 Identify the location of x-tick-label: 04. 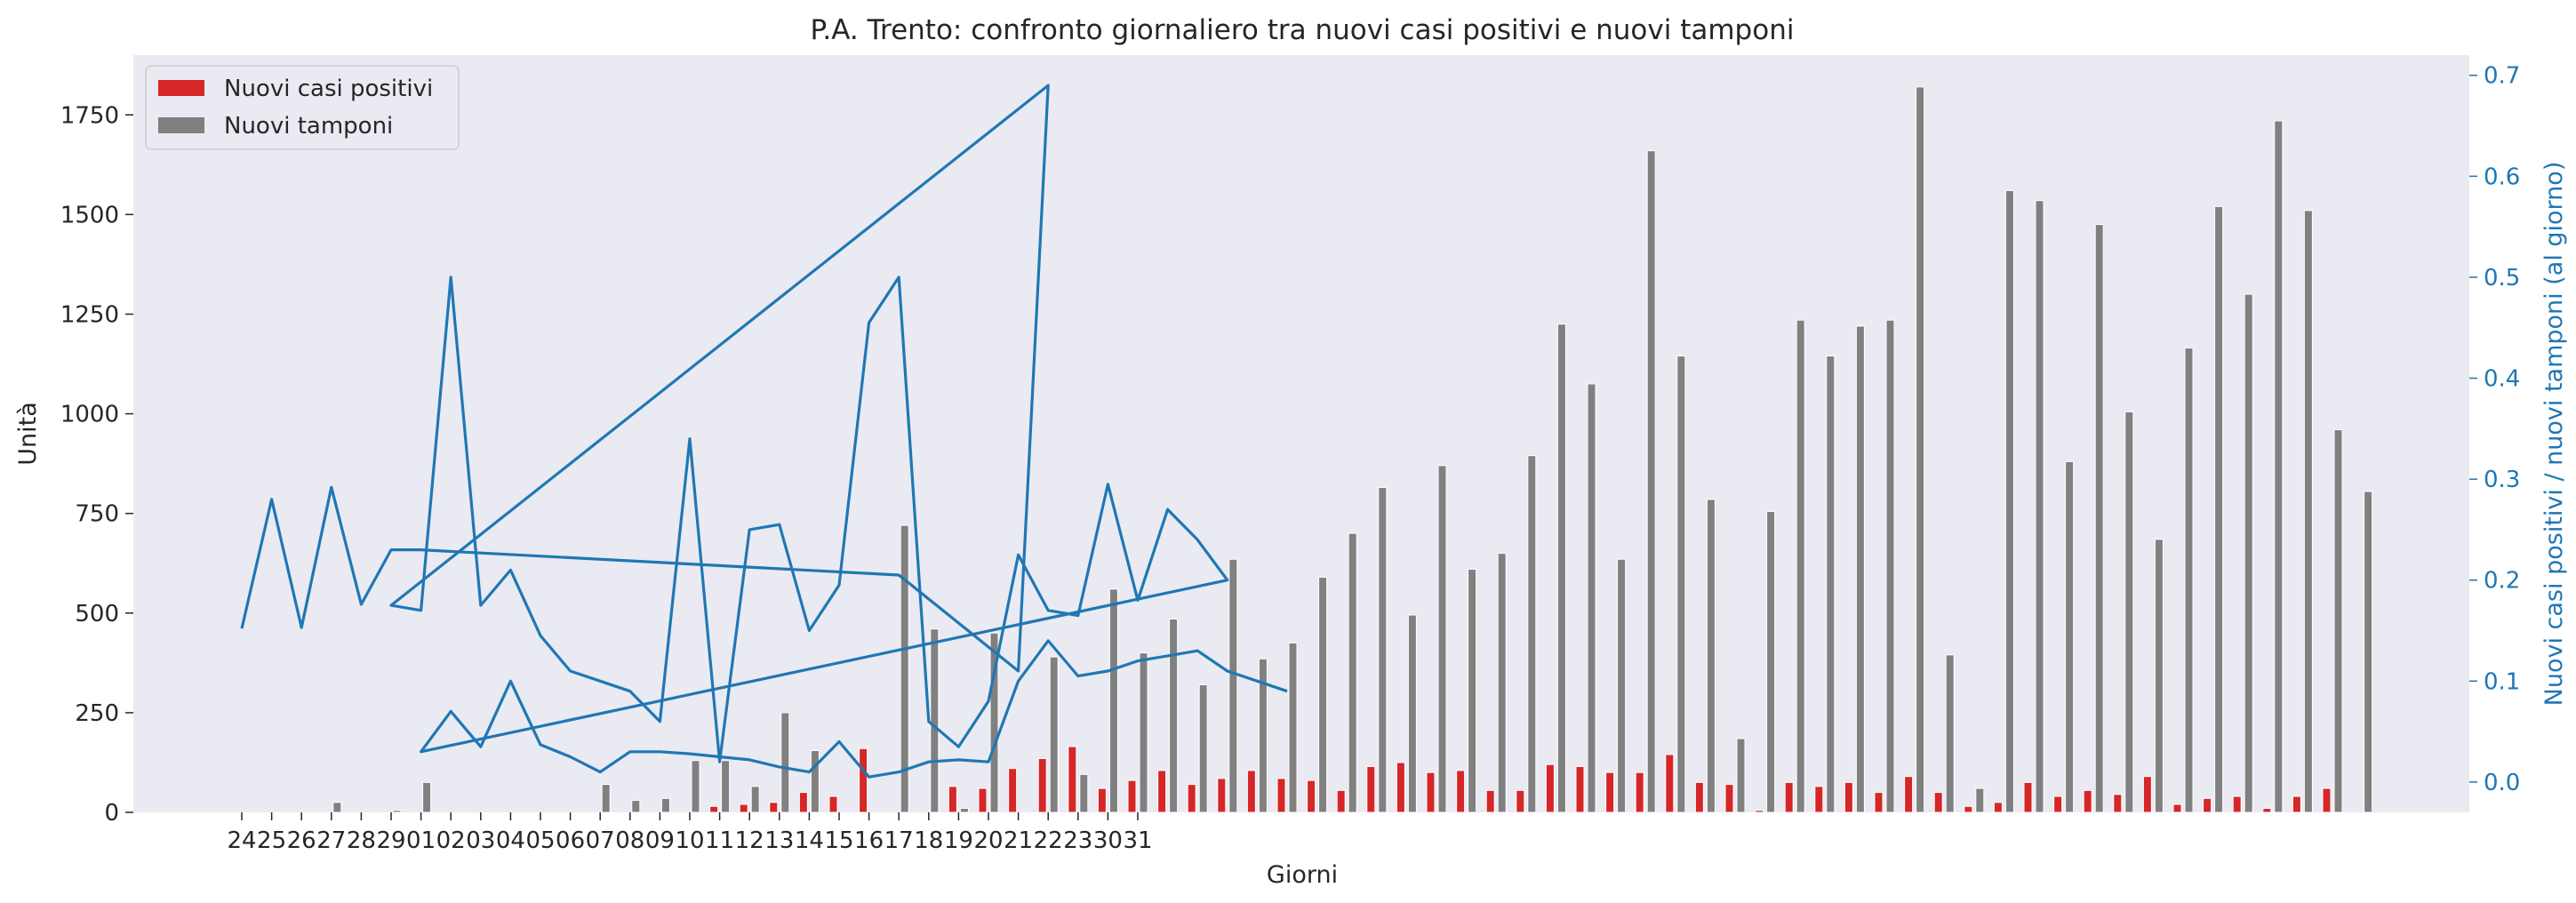
(510, 840).